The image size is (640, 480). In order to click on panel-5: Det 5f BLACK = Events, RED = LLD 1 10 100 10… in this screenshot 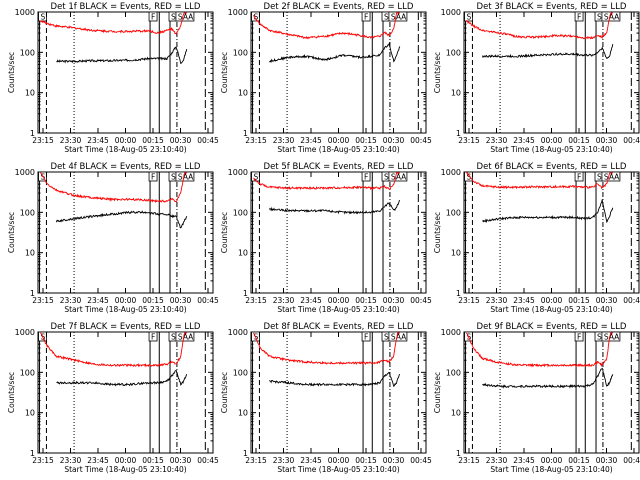, I will do `click(326, 238)`.